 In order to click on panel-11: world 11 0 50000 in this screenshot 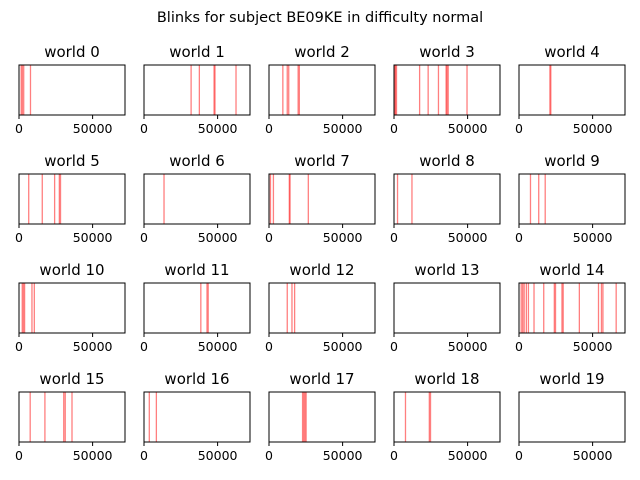, I will do `click(195, 307)`.